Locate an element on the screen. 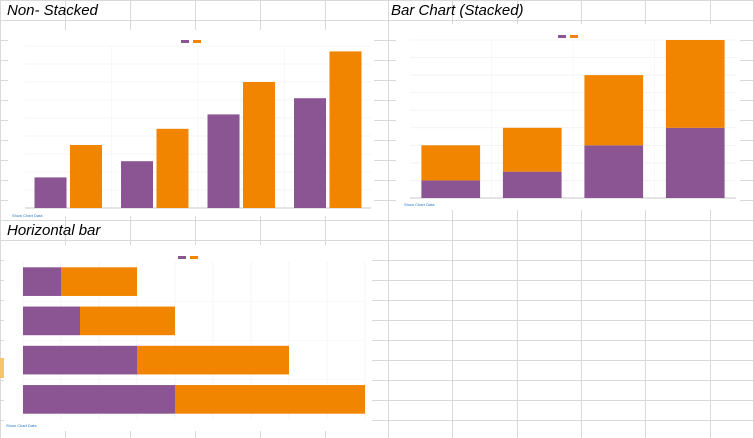 This screenshot has width=753, height=438. label-horizontal: Horizontal bar is located at coordinates (54, 230).